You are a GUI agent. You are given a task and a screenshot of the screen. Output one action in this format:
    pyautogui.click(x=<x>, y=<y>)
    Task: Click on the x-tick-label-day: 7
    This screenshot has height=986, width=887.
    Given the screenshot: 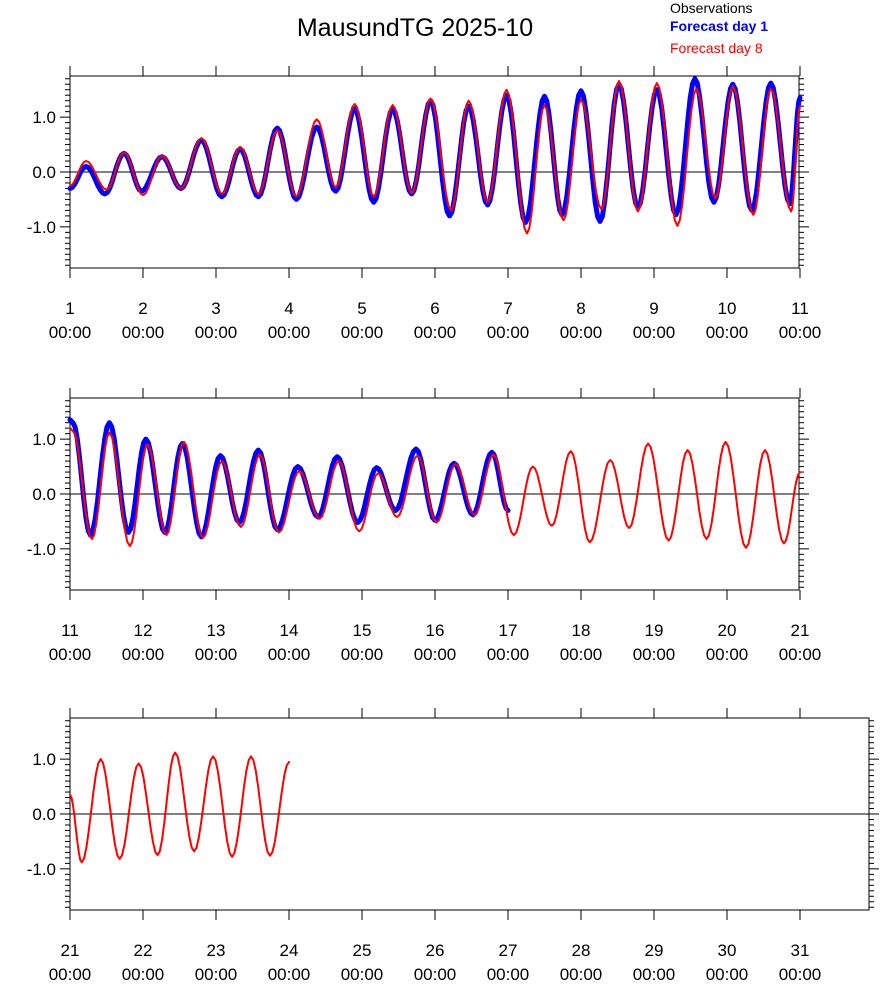 What is the action you would take?
    pyautogui.click(x=507, y=308)
    